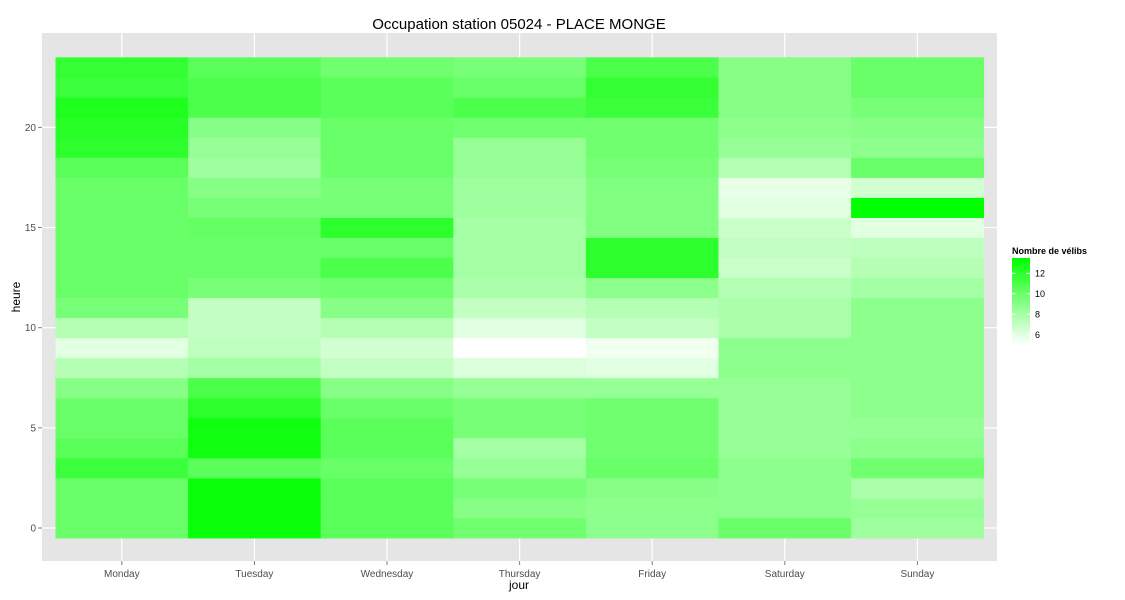 The image size is (1125, 600). What do you see at coordinates (387, 574) in the screenshot?
I see `x-tick-label: Wednesday` at bounding box center [387, 574].